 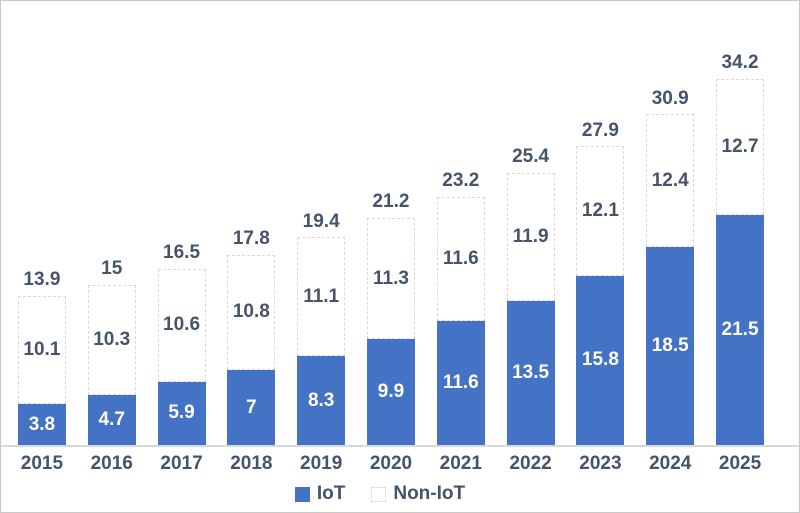 I want to click on iot-value-label: 3.8, so click(x=42, y=424).